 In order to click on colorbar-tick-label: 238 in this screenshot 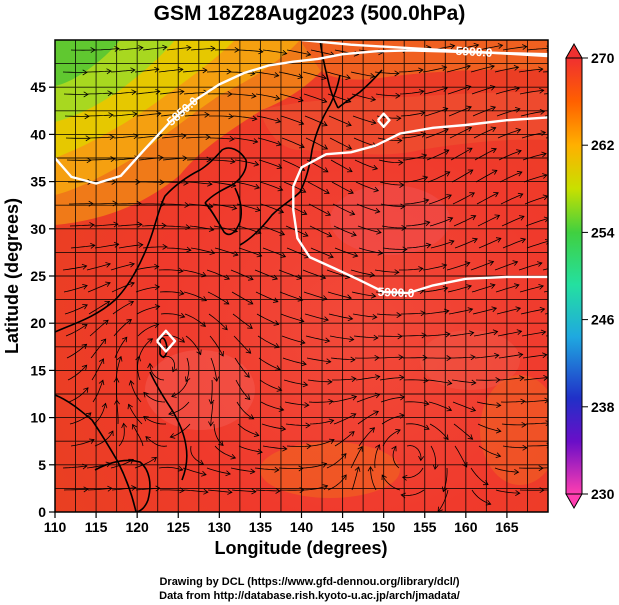, I will do `click(603, 407)`.